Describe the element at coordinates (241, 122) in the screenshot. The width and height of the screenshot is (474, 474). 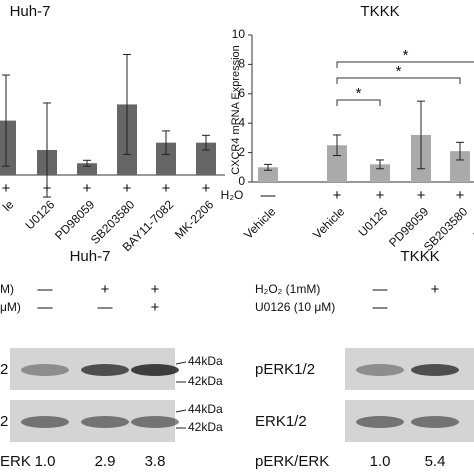
I see `y-tick-label: 4` at that location.